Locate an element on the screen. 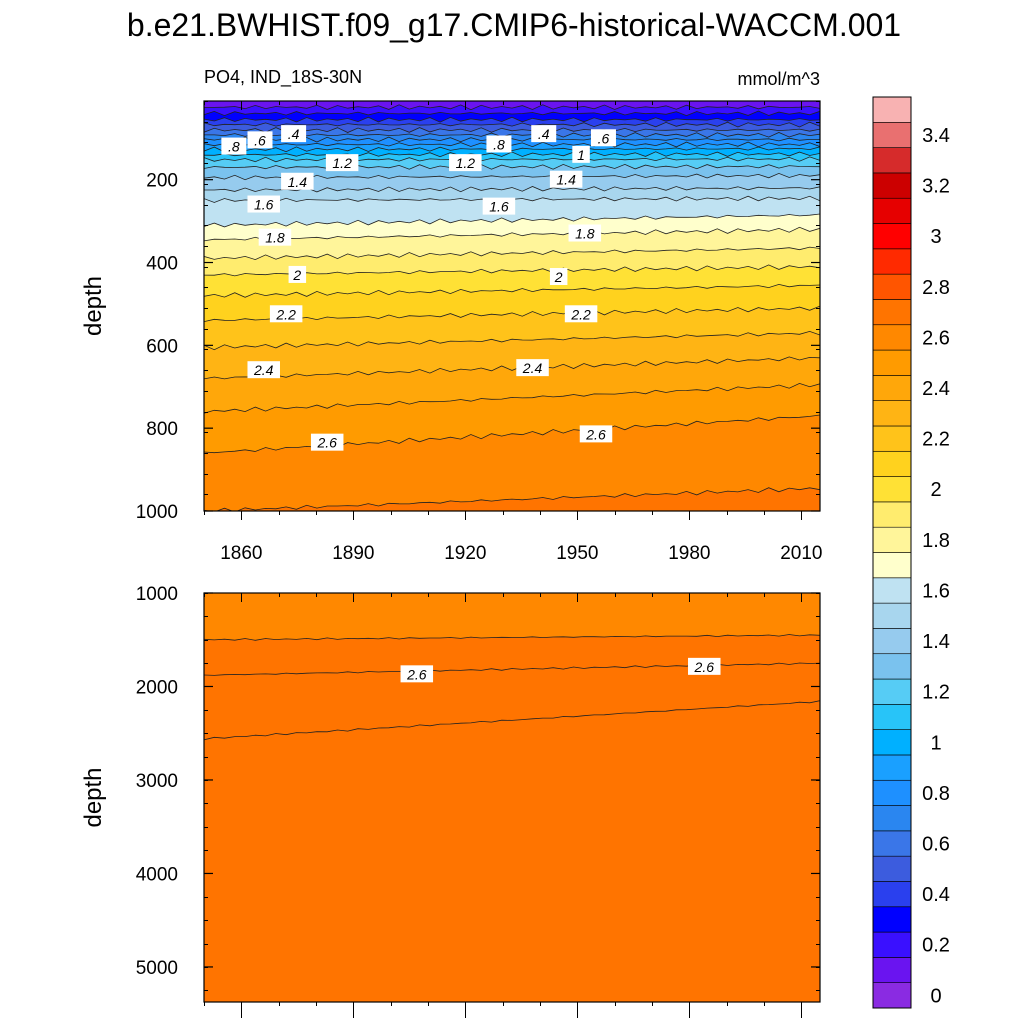 The image size is (1024, 1024). units-label: mmol/m^3 is located at coordinates (779, 79).